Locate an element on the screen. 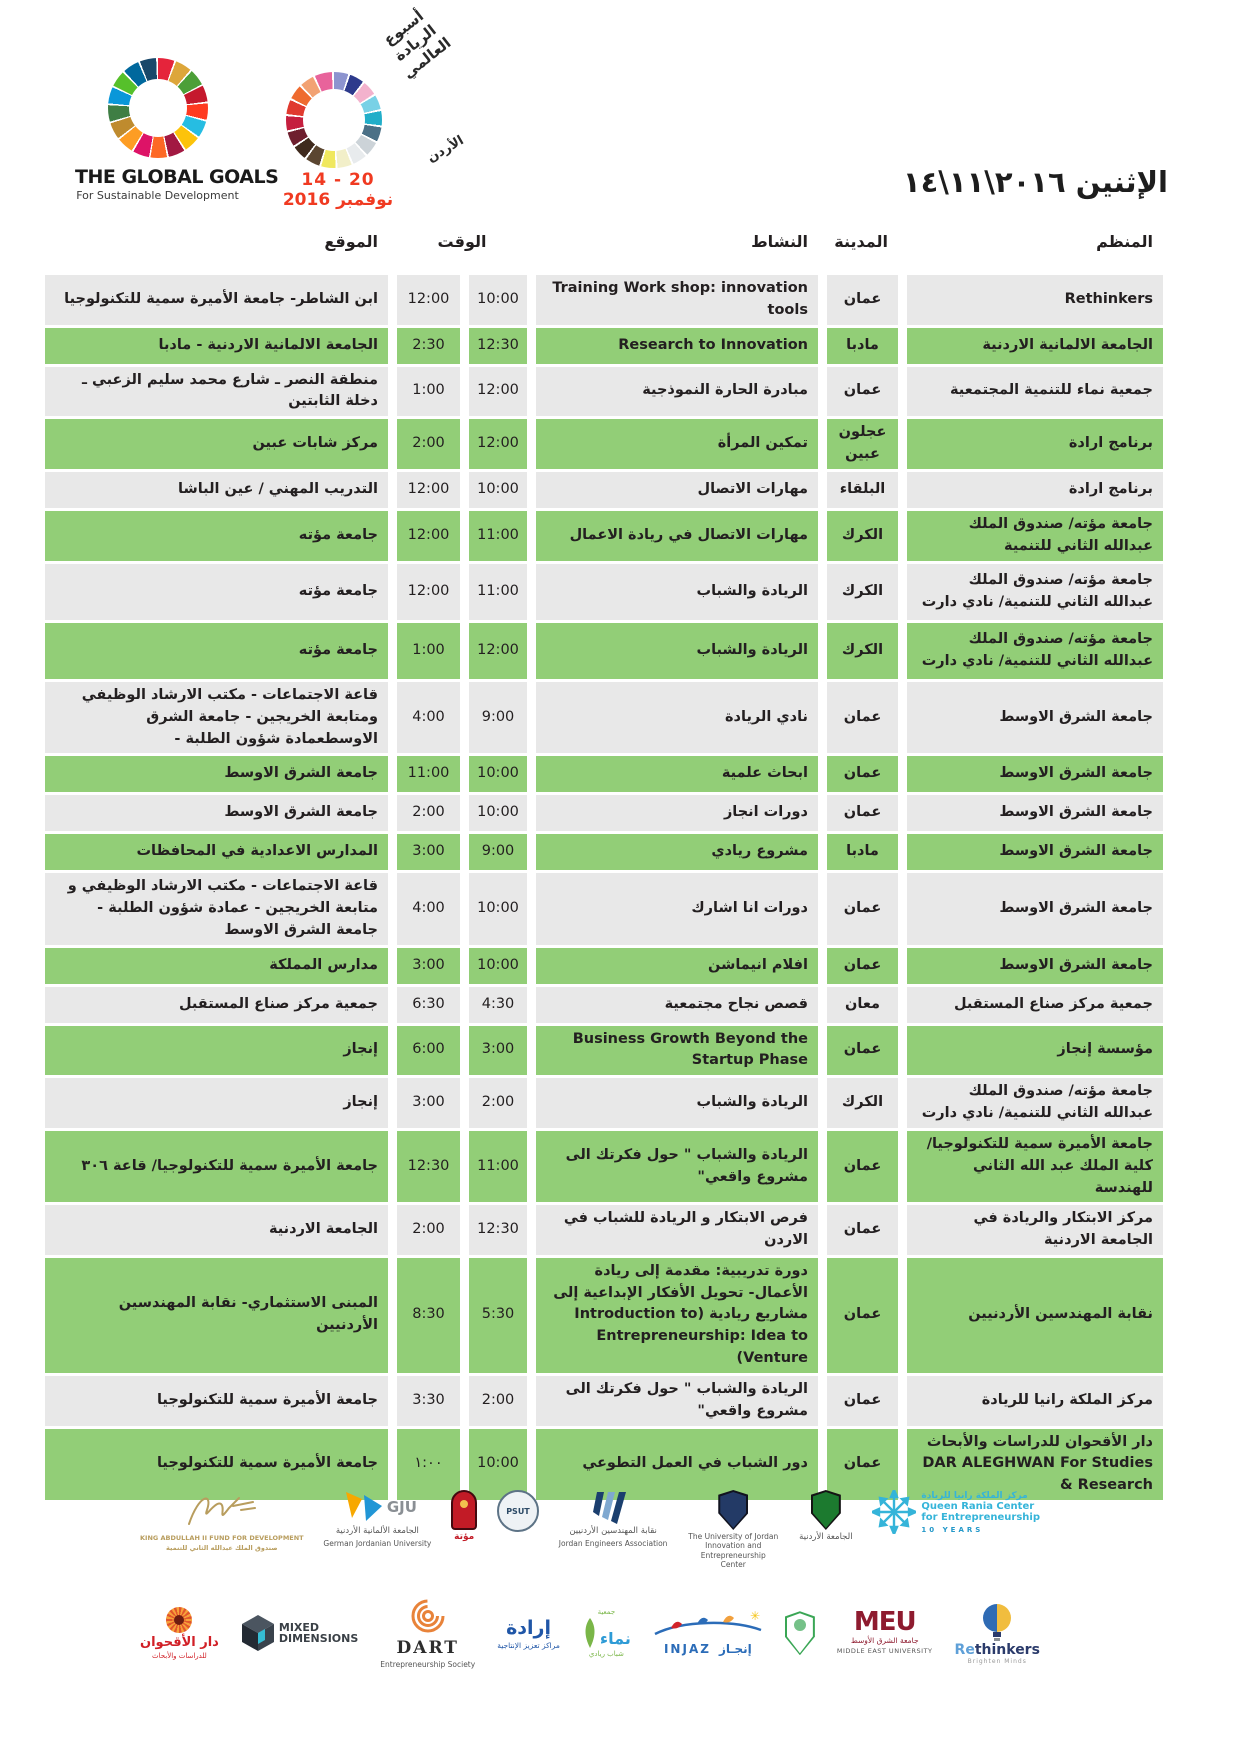  irada-sub: مراكز تعزيز الإنتاجية is located at coordinates (528, 1645).